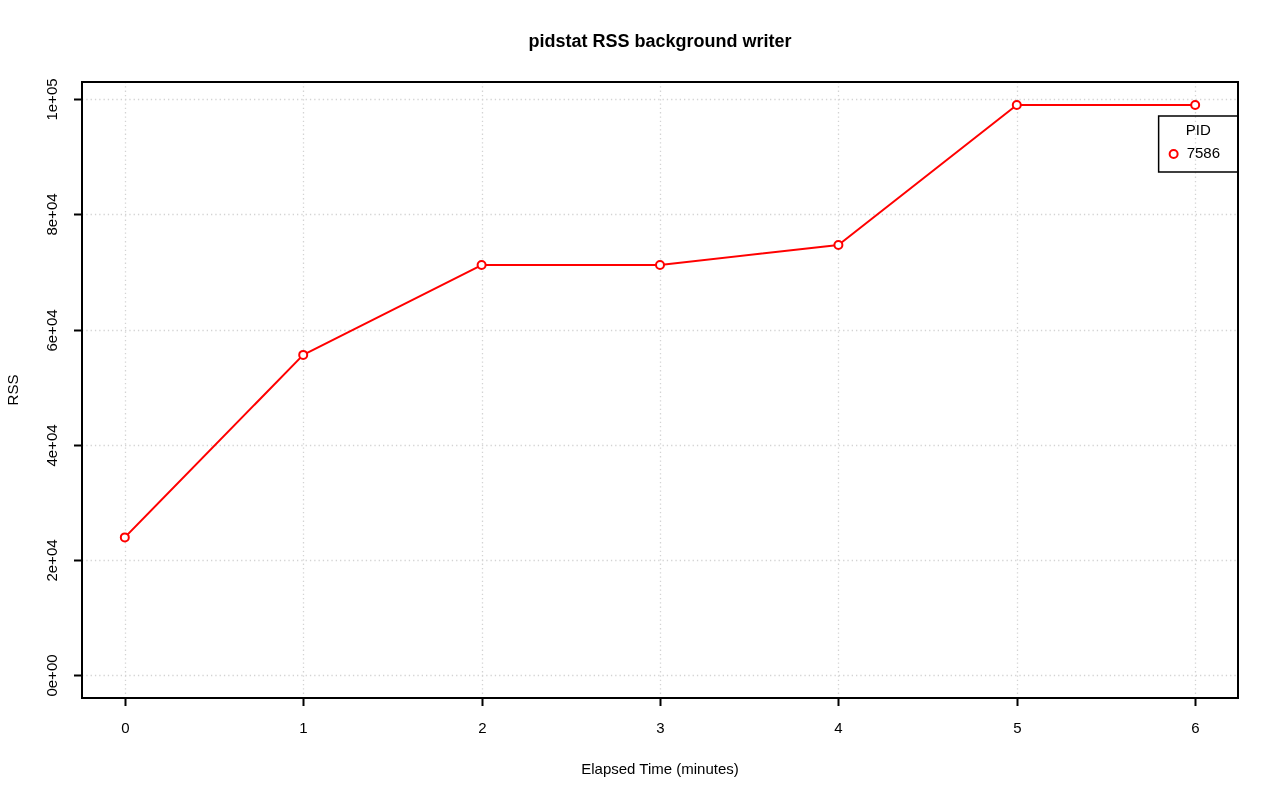  What do you see at coordinates (1017, 728) in the screenshot?
I see `x-tick-label: 5` at bounding box center [1017, 728].